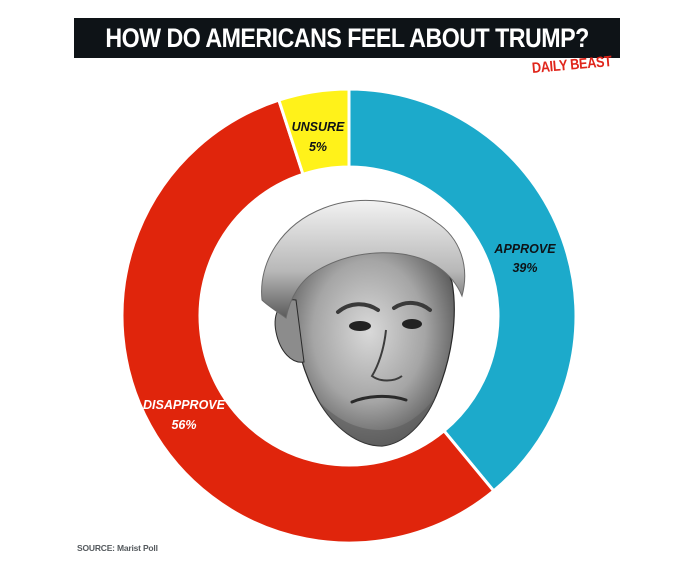 This screenshot has width=699, height=566. I want to click on slice-unsure, so click(313, 132).